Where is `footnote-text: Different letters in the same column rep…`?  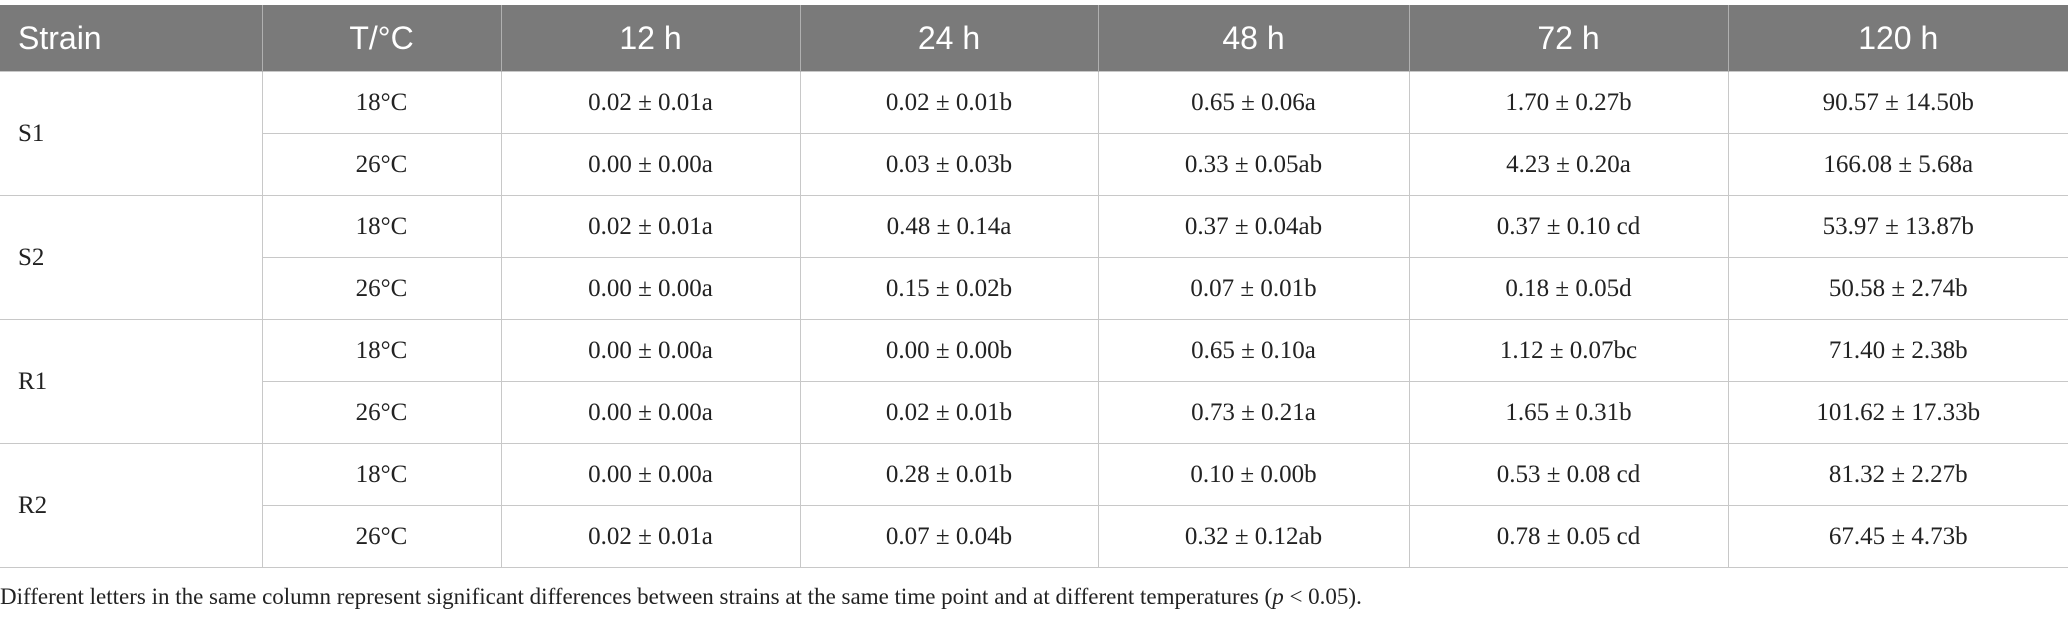 footnote-text: Different letters in the same column rep… is located at coordinates (636, 596).